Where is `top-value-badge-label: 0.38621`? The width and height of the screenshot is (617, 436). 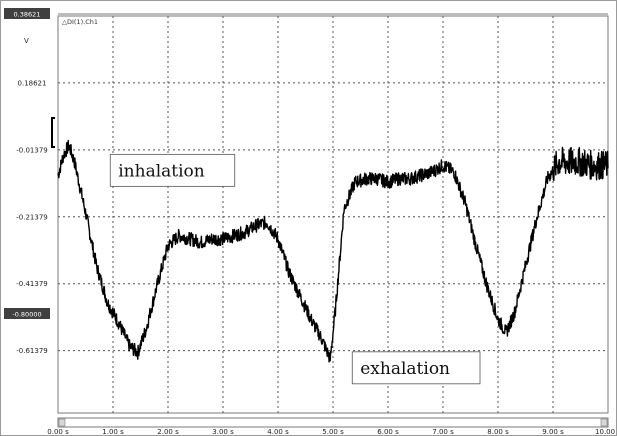
top-value-badge-label: 0.38621 is located at coordinates (27, 14).